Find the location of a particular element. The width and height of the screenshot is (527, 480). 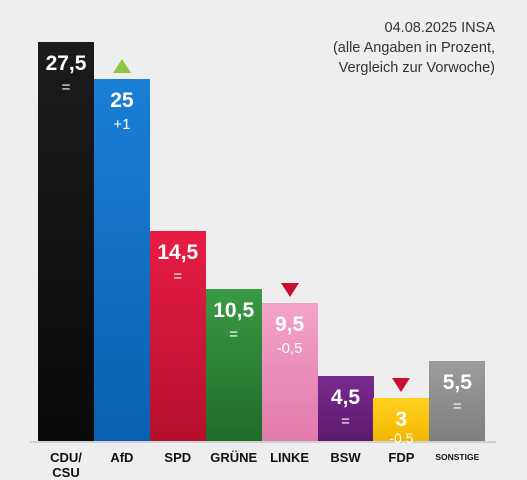

bar-0: 27,5 = is located at coordinates (66, 241).